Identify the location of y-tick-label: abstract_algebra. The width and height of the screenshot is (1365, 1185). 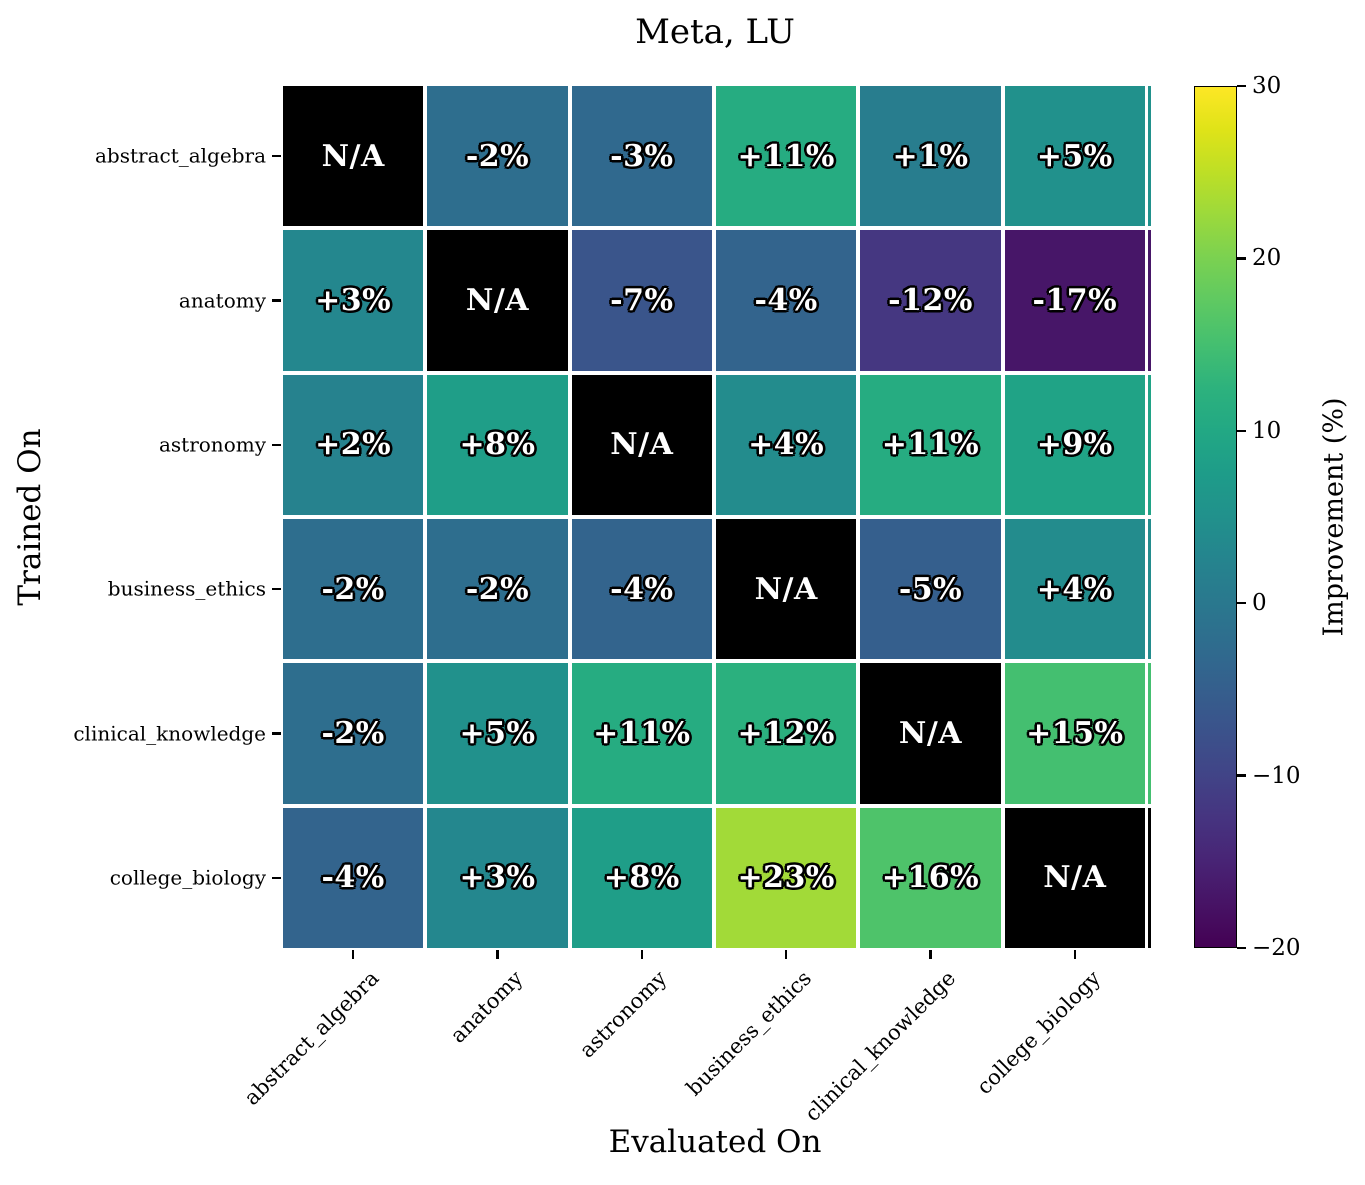
(180, 155).